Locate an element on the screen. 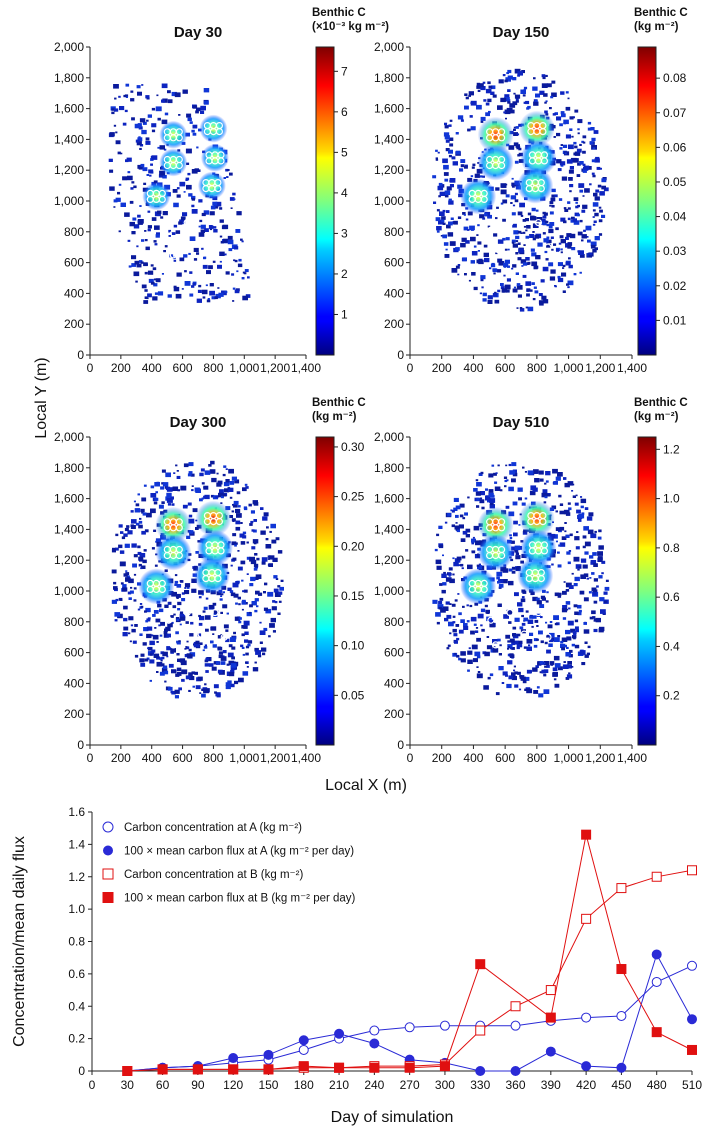  legend-label: Carbon concentration at B (kg m⁻²) is located at coordinates (213, 875).